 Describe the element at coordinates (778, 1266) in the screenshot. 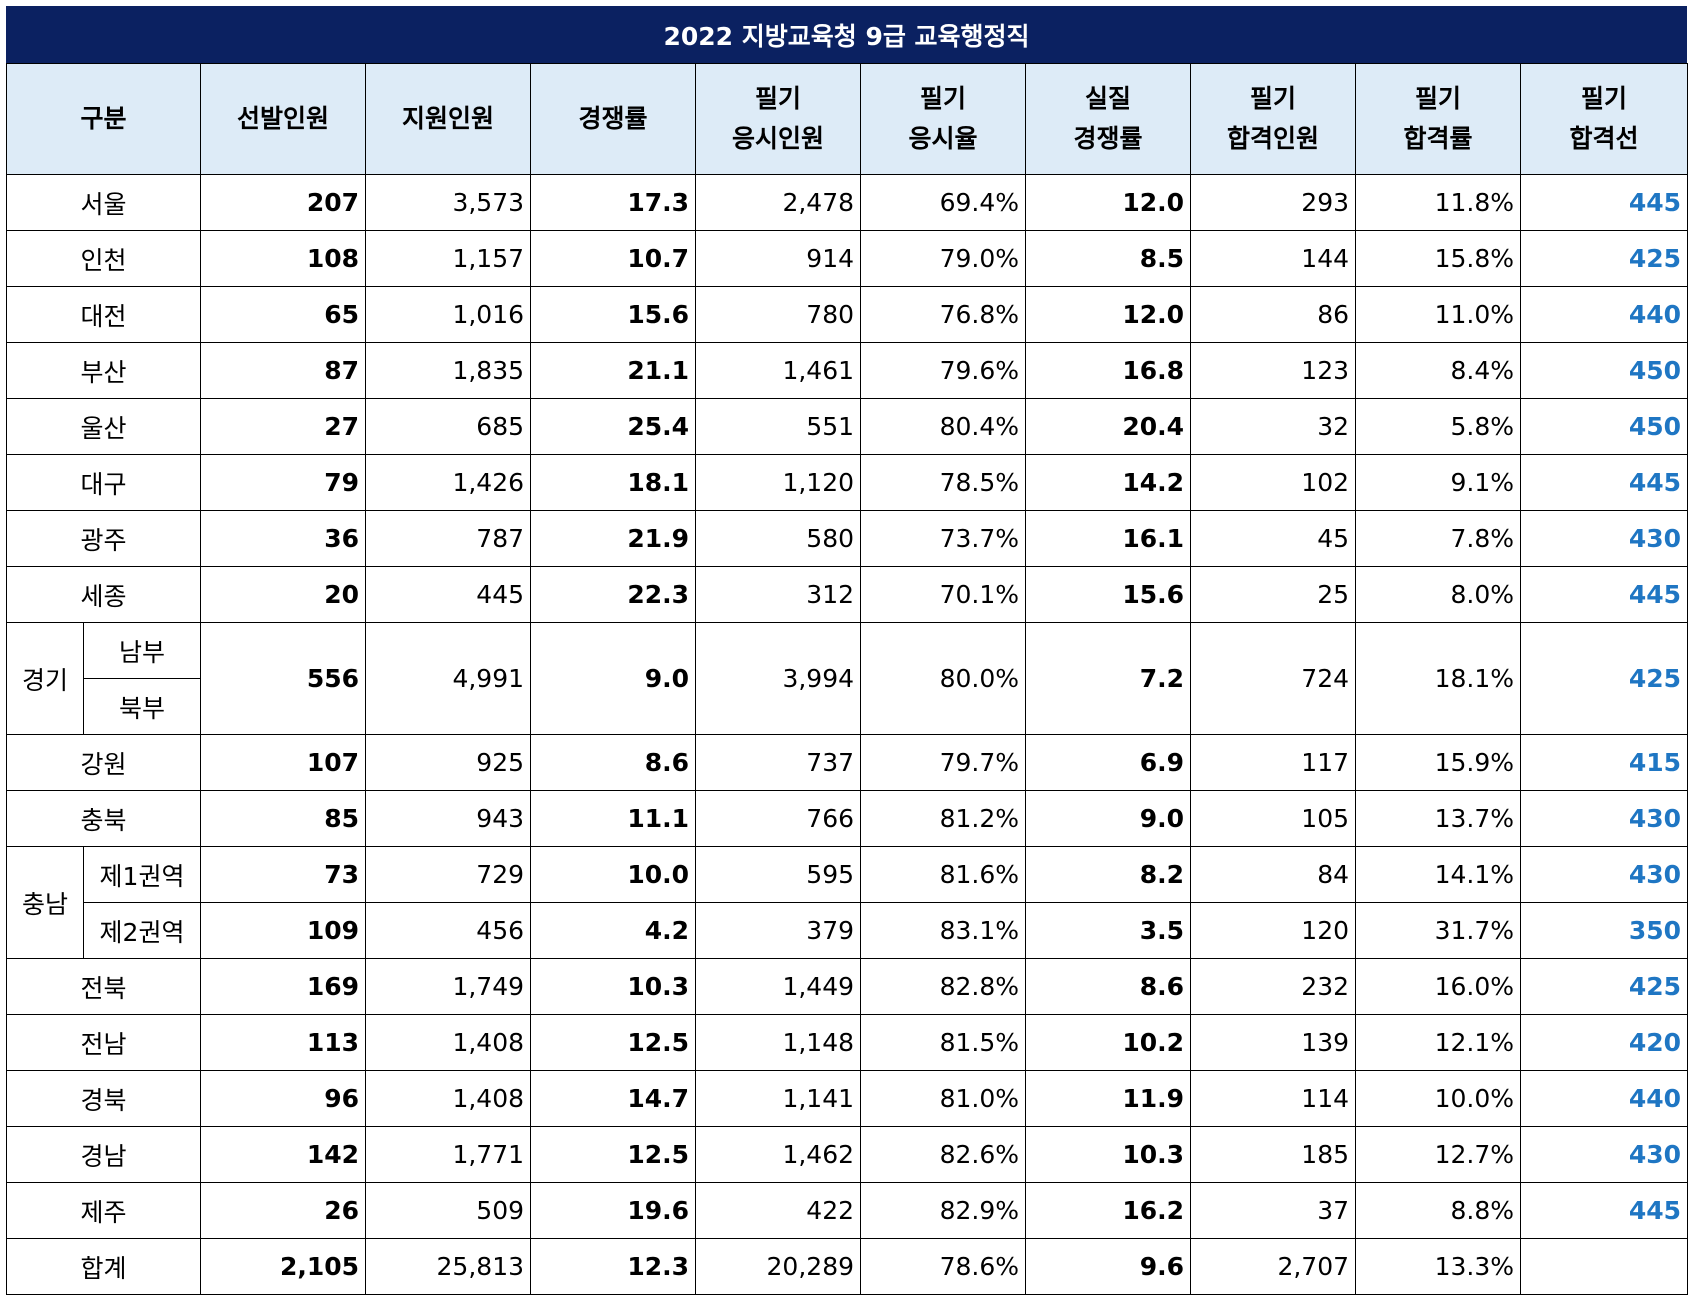

I see `cell-written-takers: 20,289` at that location.